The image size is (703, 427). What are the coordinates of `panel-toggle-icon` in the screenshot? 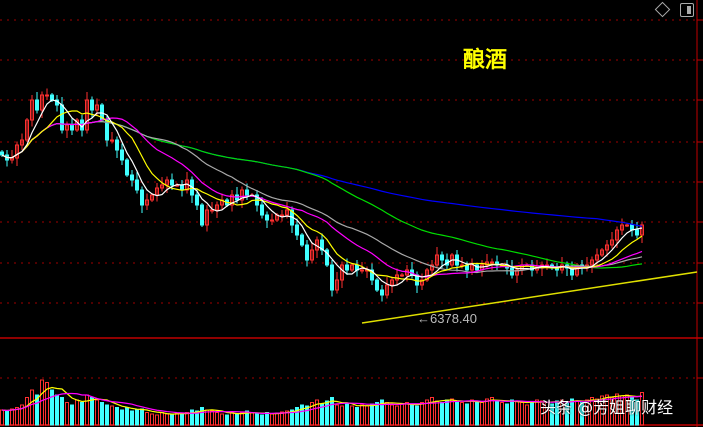 It's located at (687, 10).